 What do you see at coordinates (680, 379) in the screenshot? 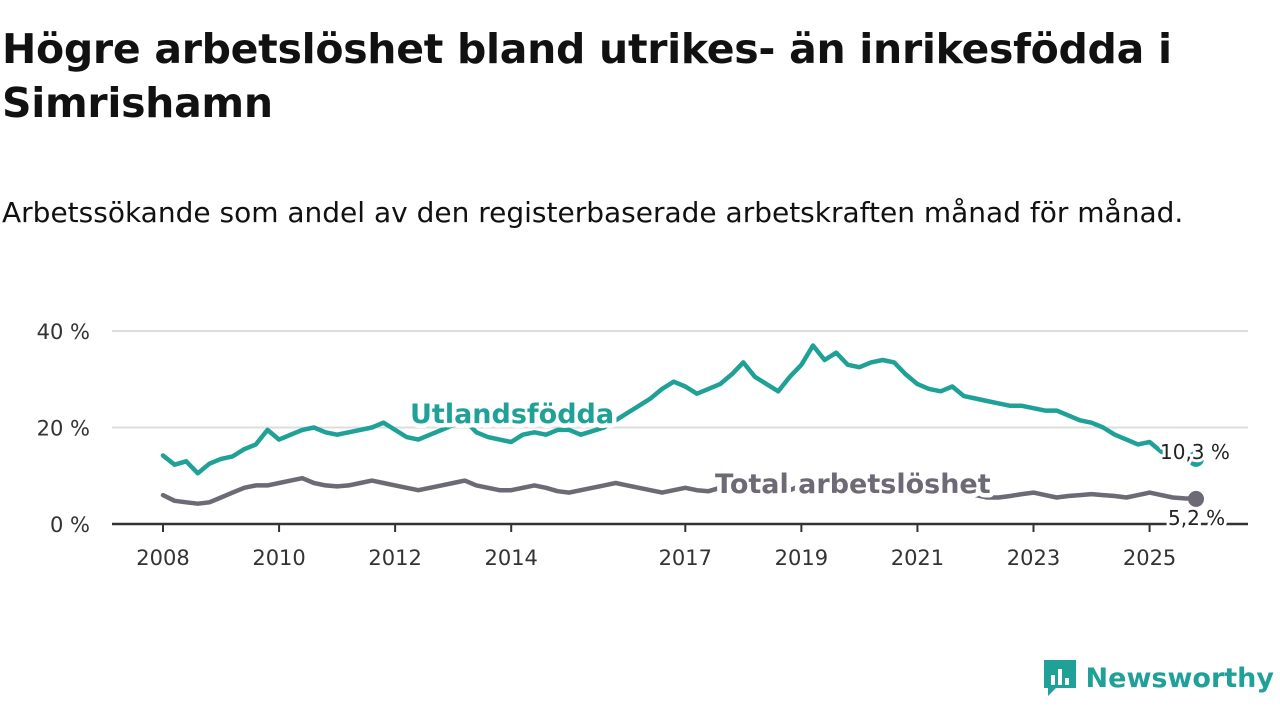
I see `grid-lines` at bounding box center [680, 379].